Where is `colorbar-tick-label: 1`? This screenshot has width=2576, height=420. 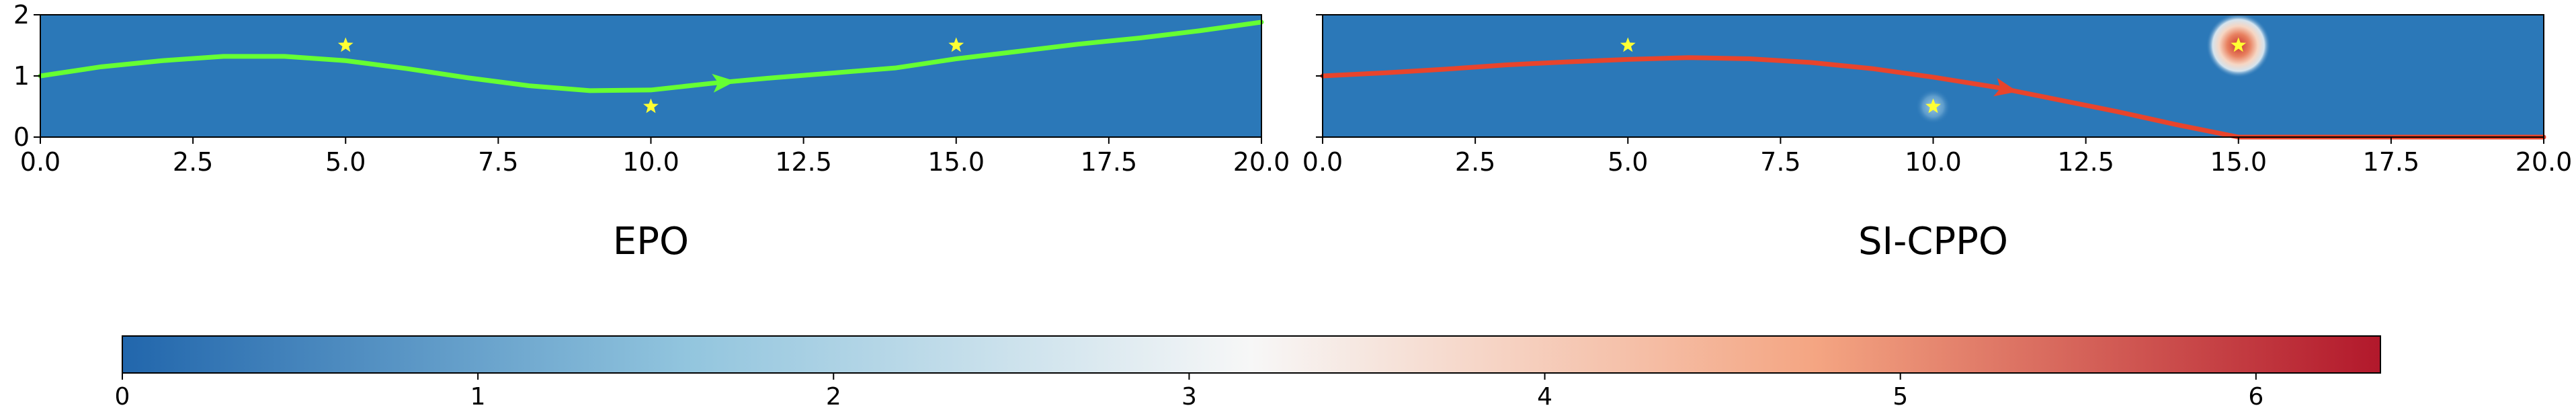
colorbar-tick-label: 1 is located at coordinates (478, 397).